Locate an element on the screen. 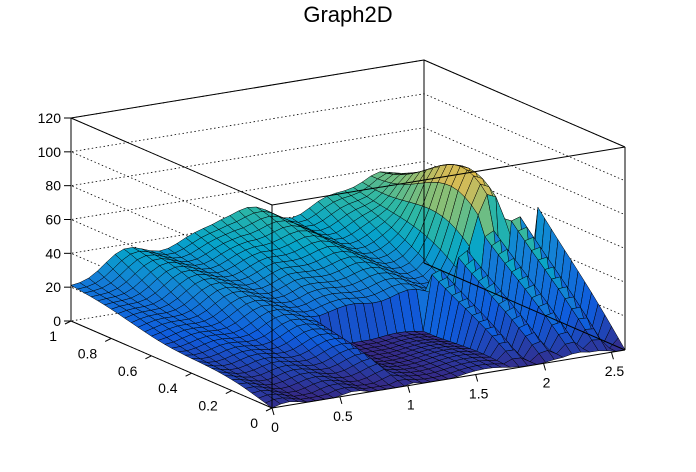  y-axis: 0 0.2 0.4 0.6 0.8 1 is located at coordinates (161, 375).